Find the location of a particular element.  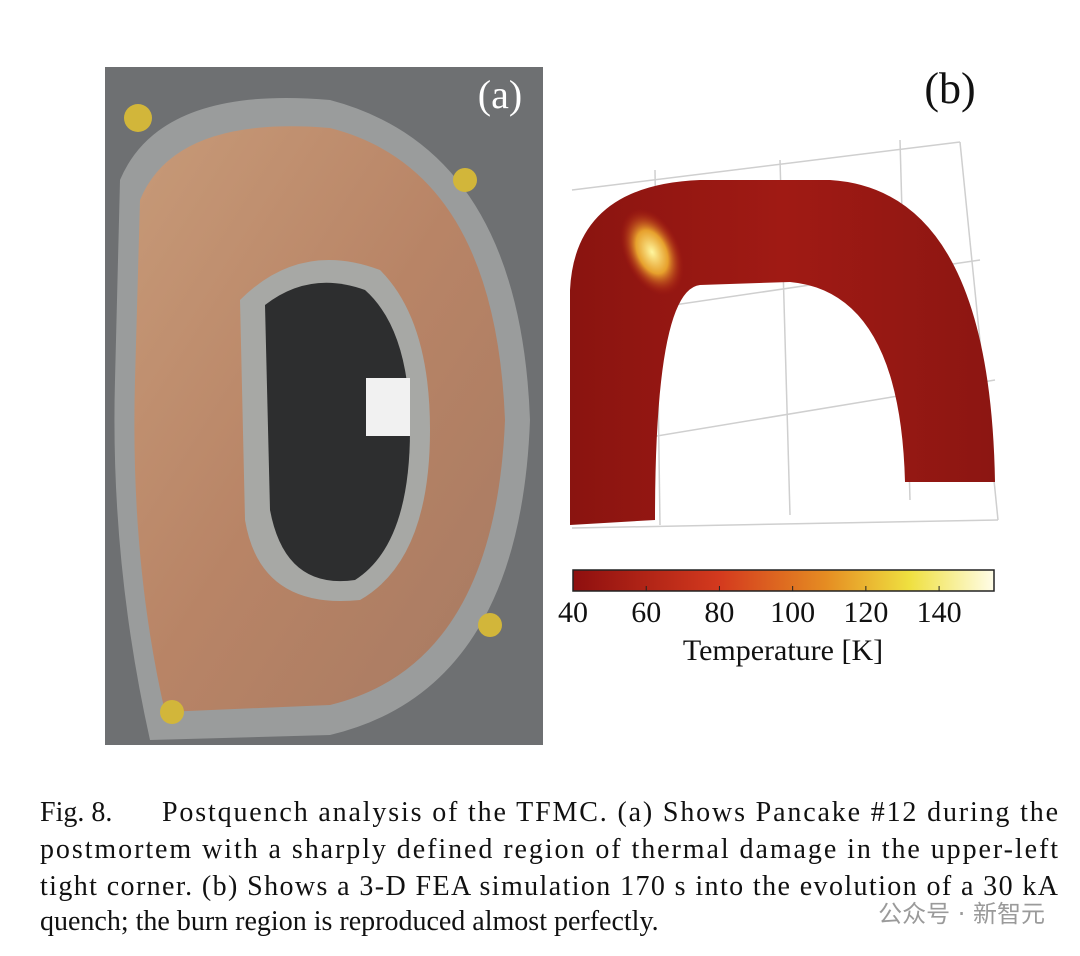

caption-number: Fig. 8. is located at coordinates (76, 812).